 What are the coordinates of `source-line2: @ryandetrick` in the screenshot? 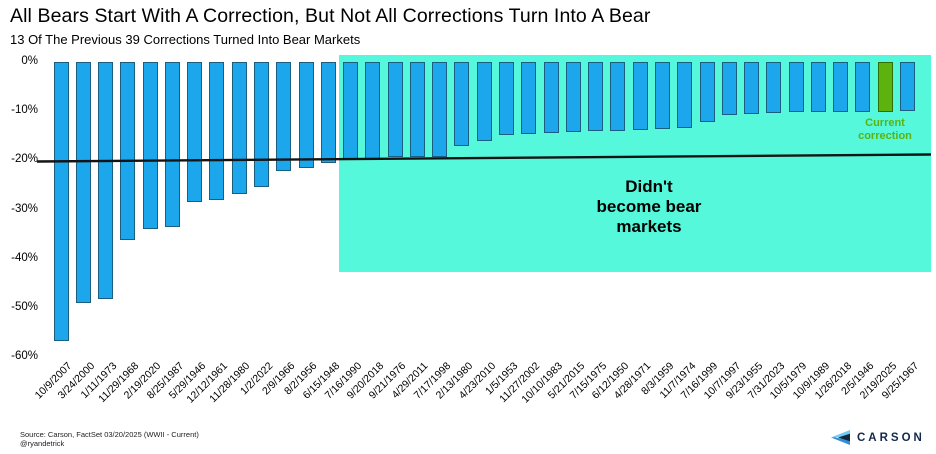 It's located at (42, 443).